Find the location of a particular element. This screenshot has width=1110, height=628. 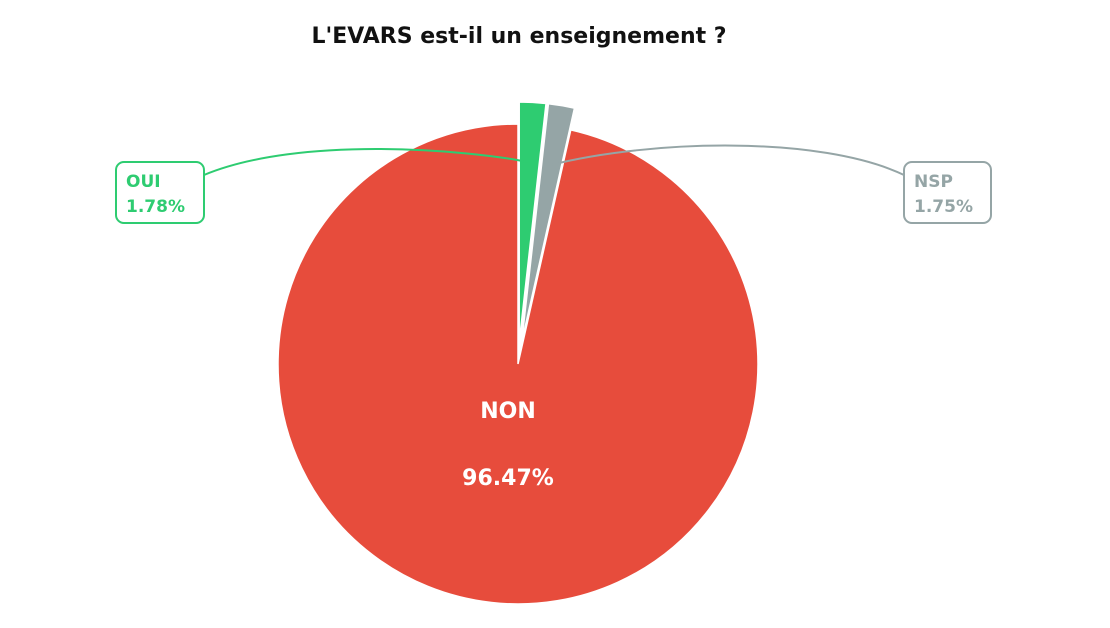

slice-value-non: 96.47% is located at coordinates (508, 478).